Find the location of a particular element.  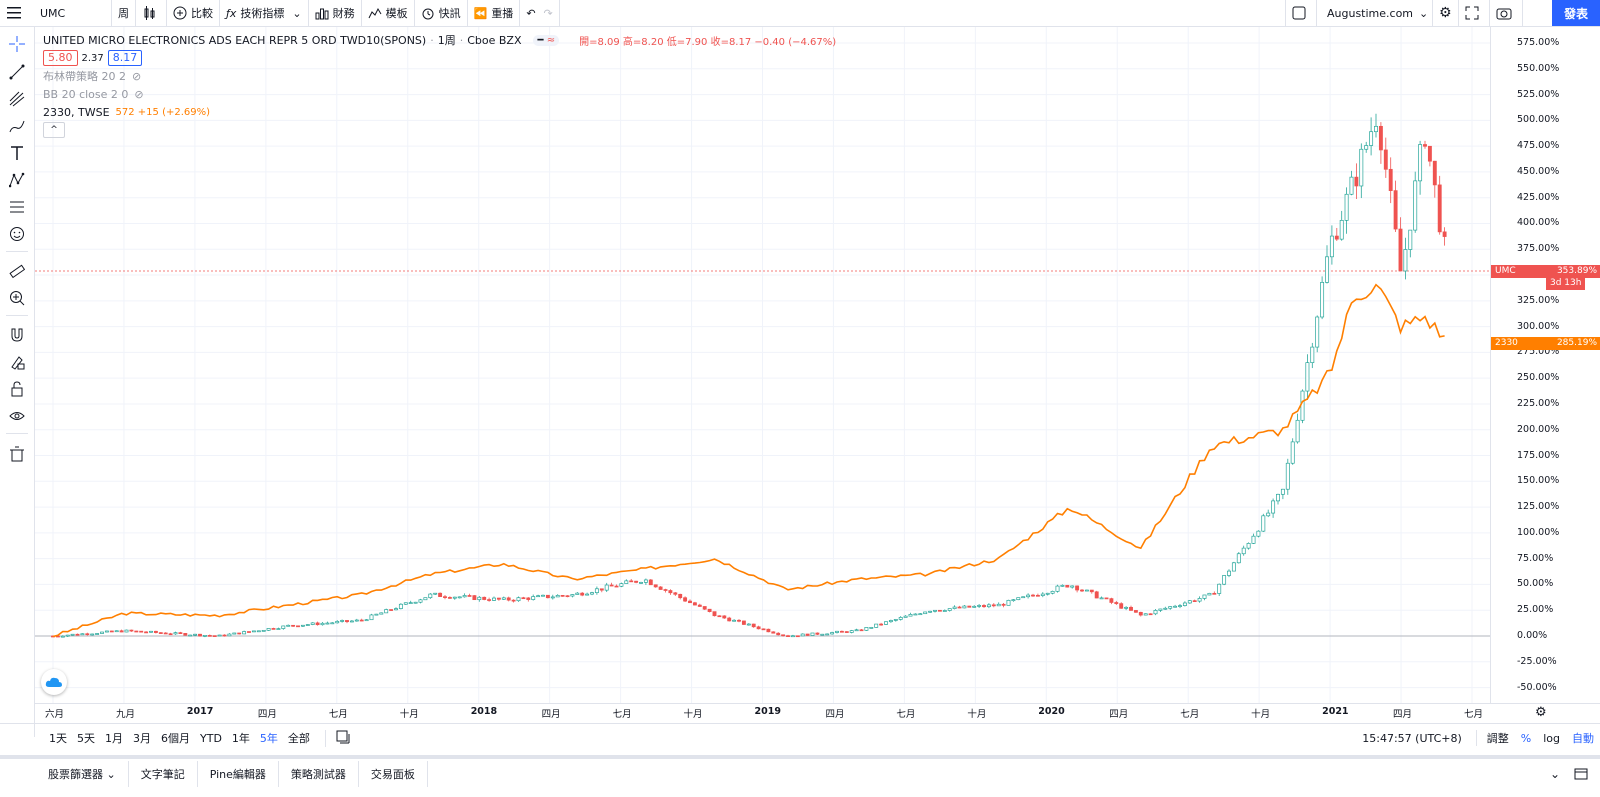

gear-icon: ⚙ is located at coordinates (1541, 712).